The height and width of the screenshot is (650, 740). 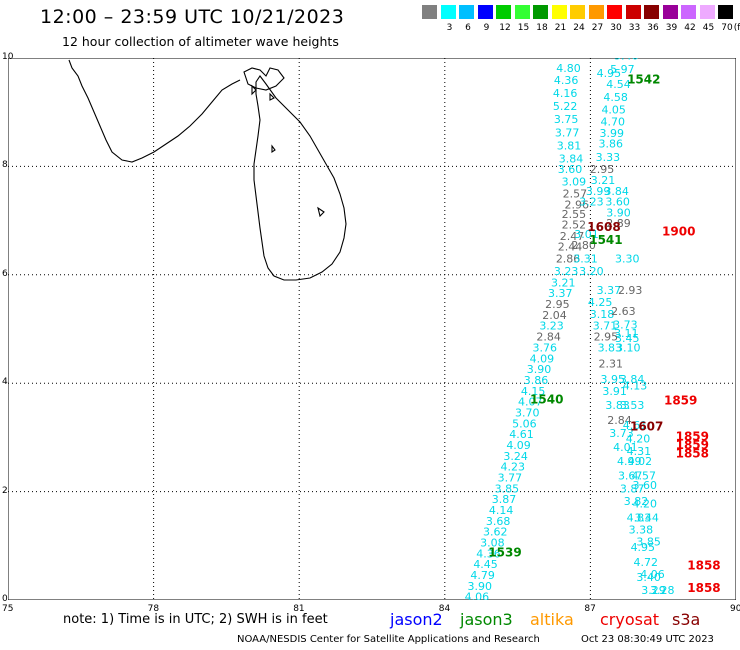 I want to click on wave-height-value: 3.60, so click(x=617, y=202).